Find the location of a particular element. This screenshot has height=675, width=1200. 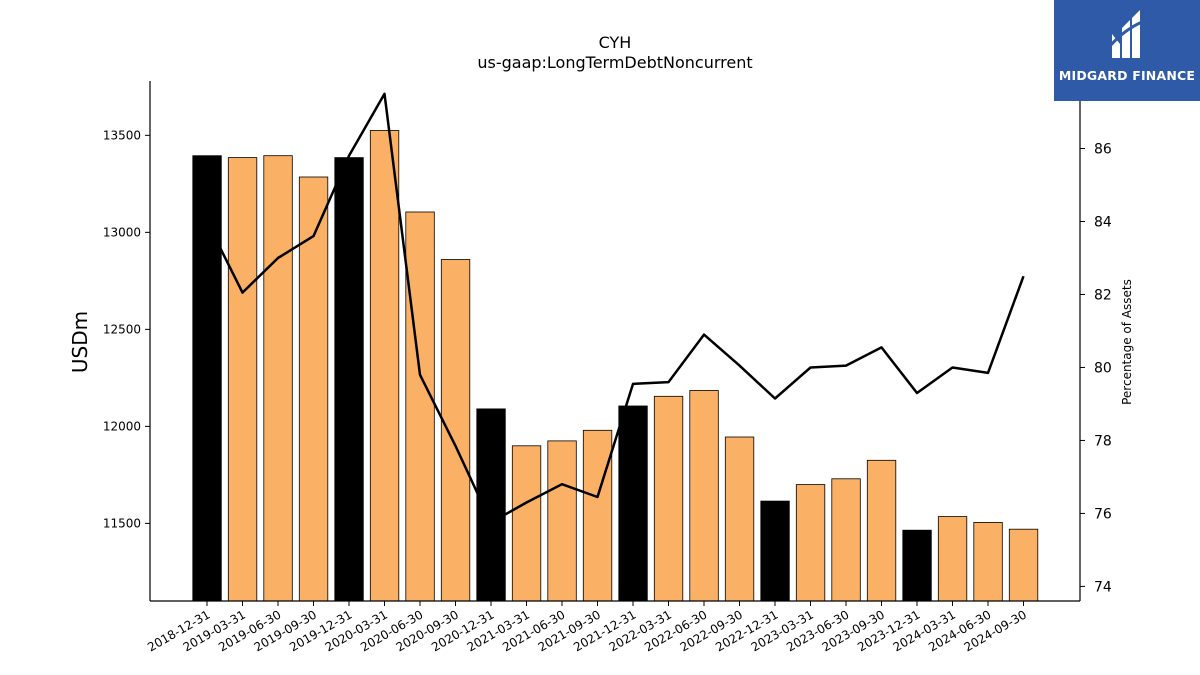

logo-text: MIDGARD FINANCE is located at coordinates (1127, 75).